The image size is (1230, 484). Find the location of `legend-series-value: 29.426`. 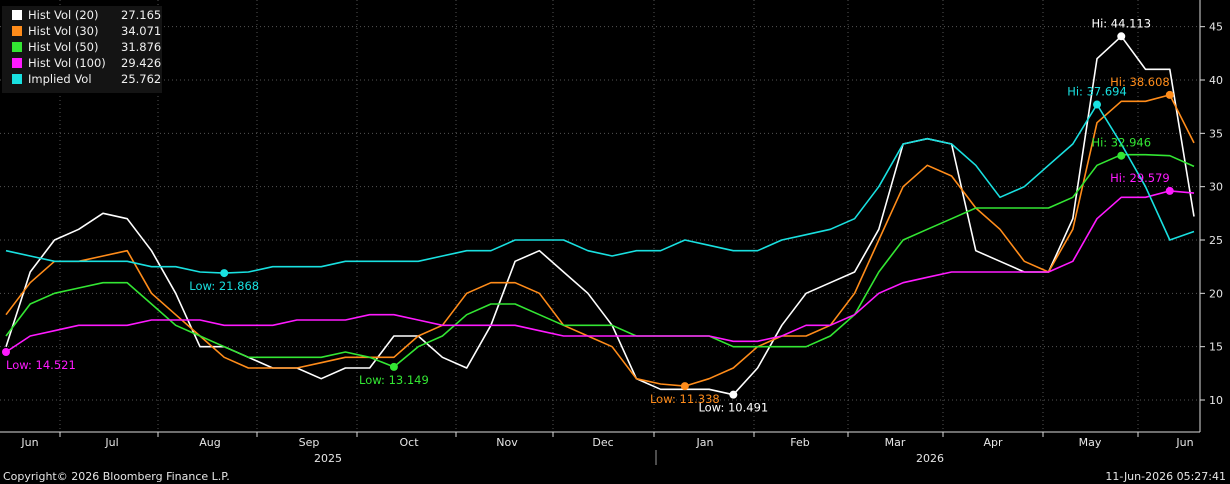

legend-series-value: 29.426 is located at coordinates (141, 63).